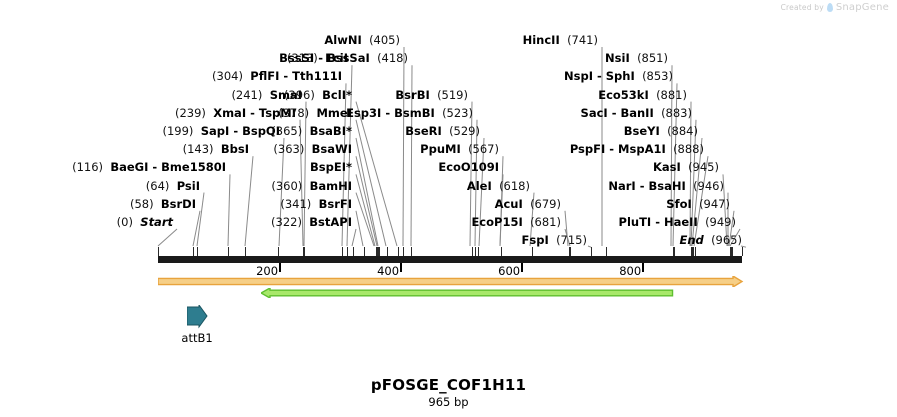 This screenshot has width=897, height=417. I want to click on axis-tick-label: 800, so click(630, 271).